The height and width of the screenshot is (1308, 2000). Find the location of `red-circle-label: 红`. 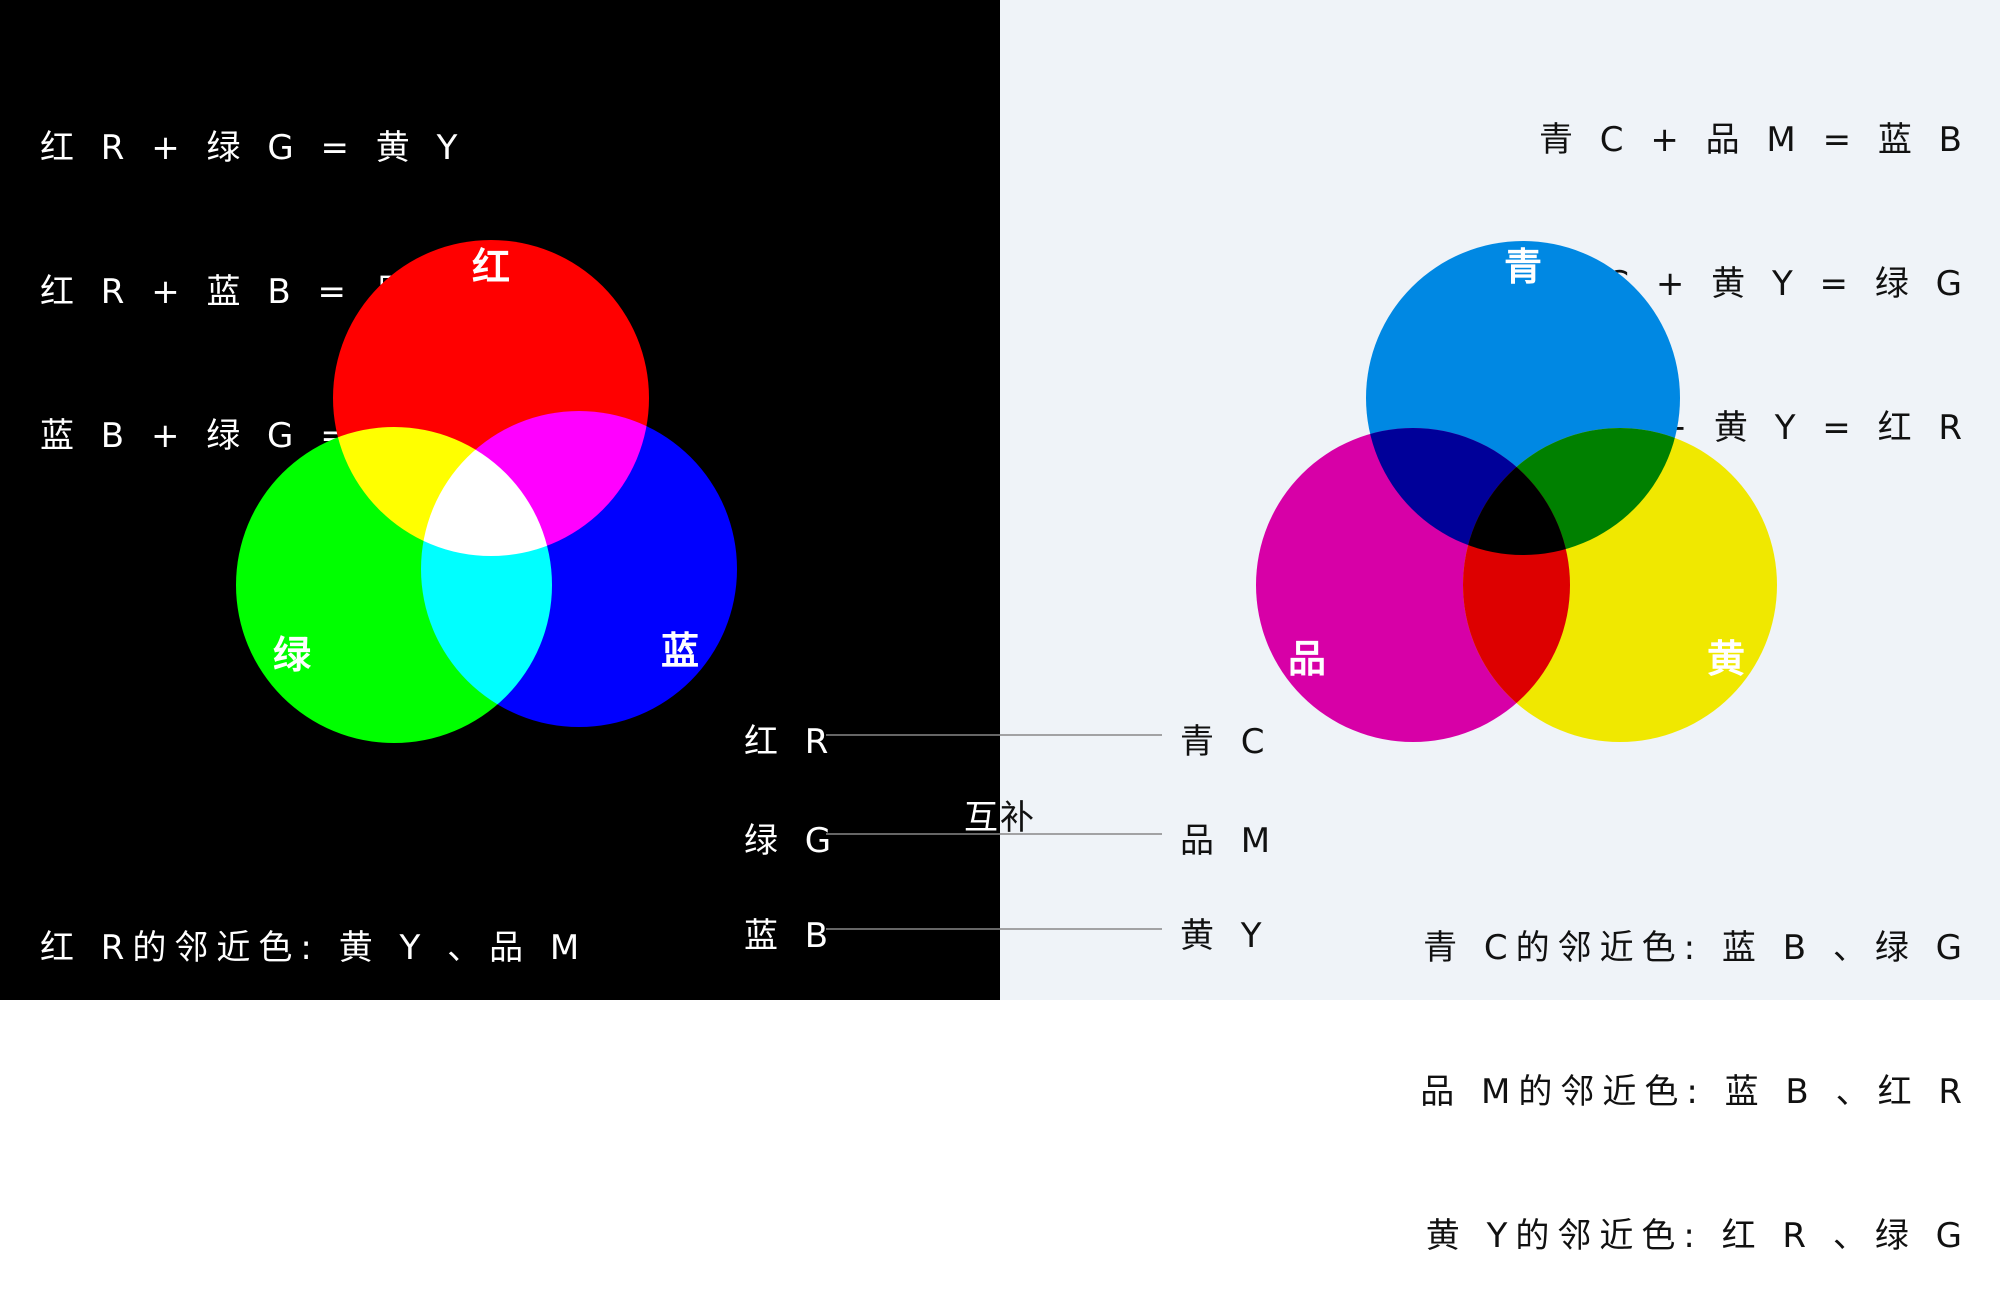

red-circle-label: 红 is located at coordinates (491, 267).